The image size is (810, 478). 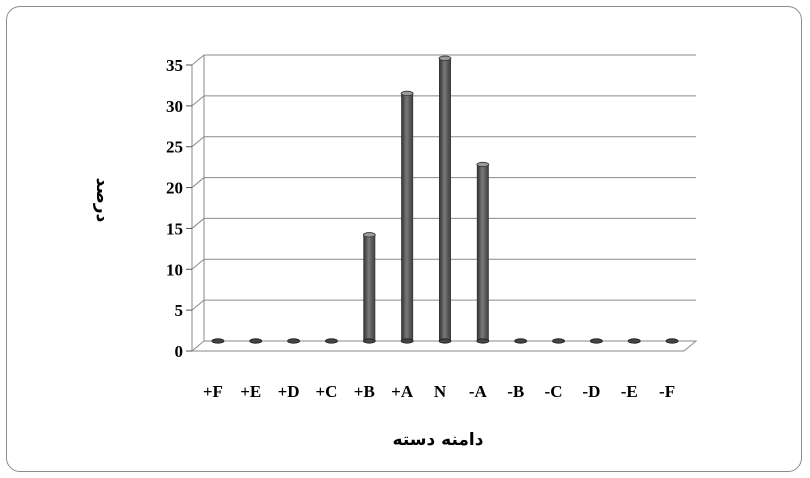 What do you see at coordinates (289, 391) in the screenshot?
I see `x-tick-label: +D` at bounding box center [289, 391].